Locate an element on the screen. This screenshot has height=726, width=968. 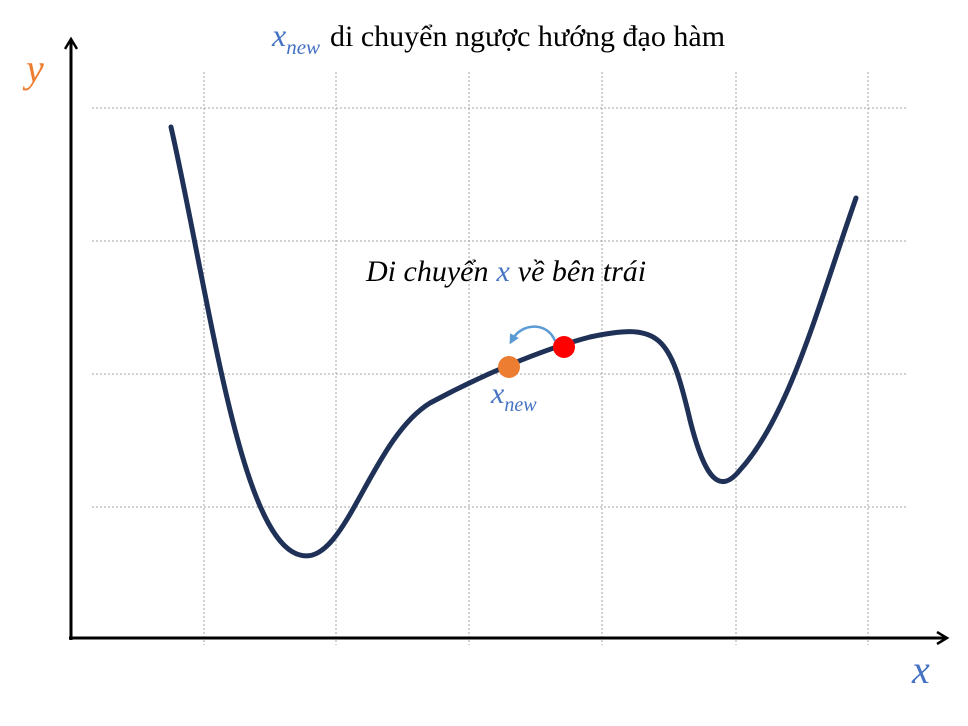
title: xnew di chuyển ngược hướng đạo hàm is located at coordinates (498, 38).